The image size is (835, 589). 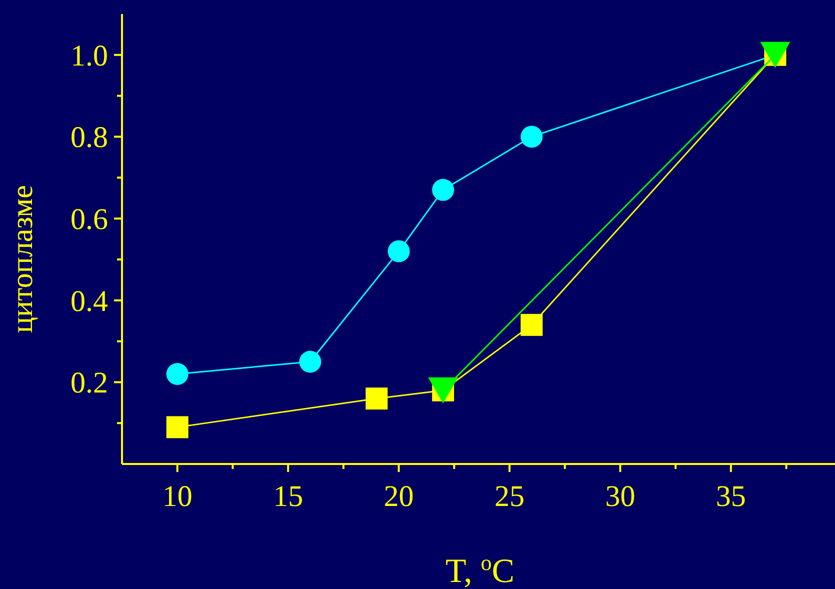 I want to click on x-axis-title: T, $^{o}$C, so click(x=480, y=569).